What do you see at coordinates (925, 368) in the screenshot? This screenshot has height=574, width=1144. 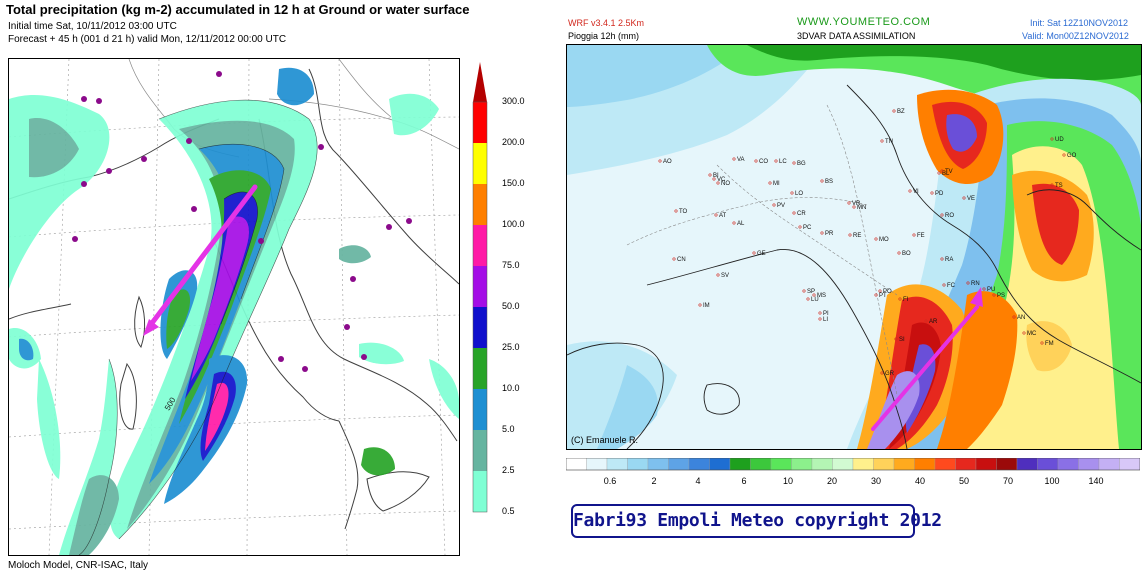 I see `right-axis-arrow` at bounding box center [925, 368].